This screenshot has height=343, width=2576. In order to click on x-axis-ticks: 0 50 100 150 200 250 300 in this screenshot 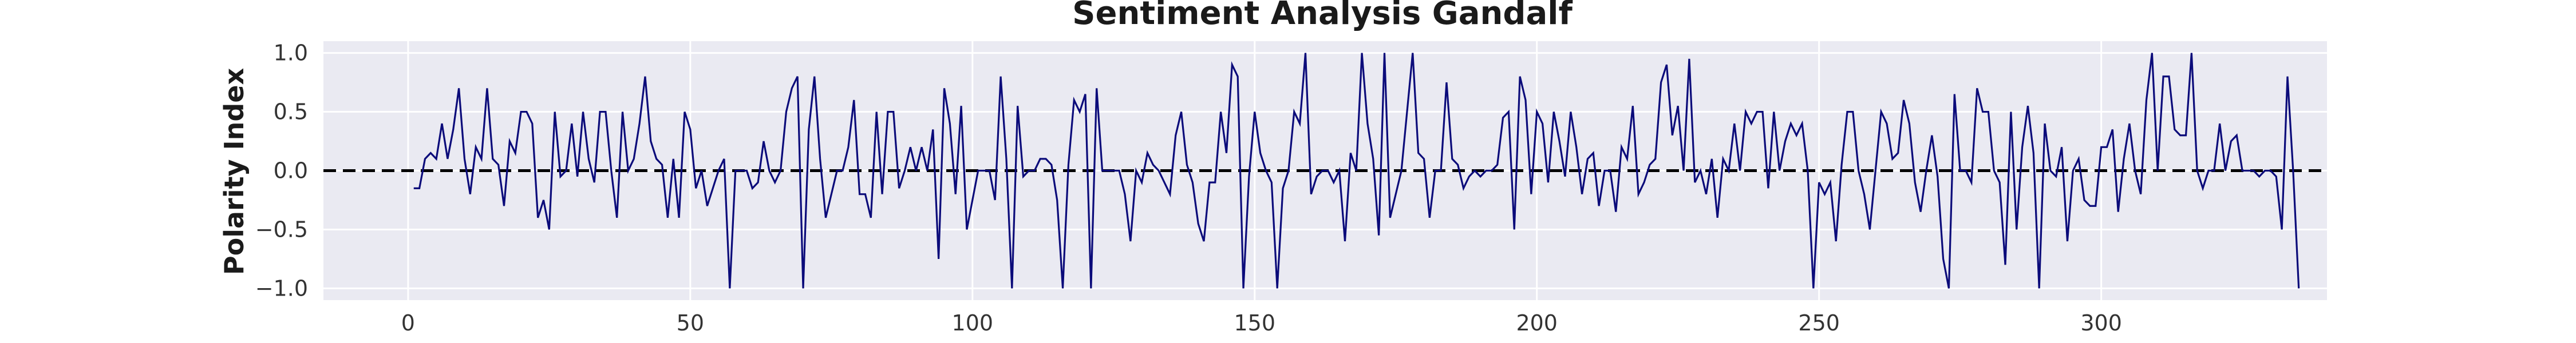, I will do `click(1261, 323)`.